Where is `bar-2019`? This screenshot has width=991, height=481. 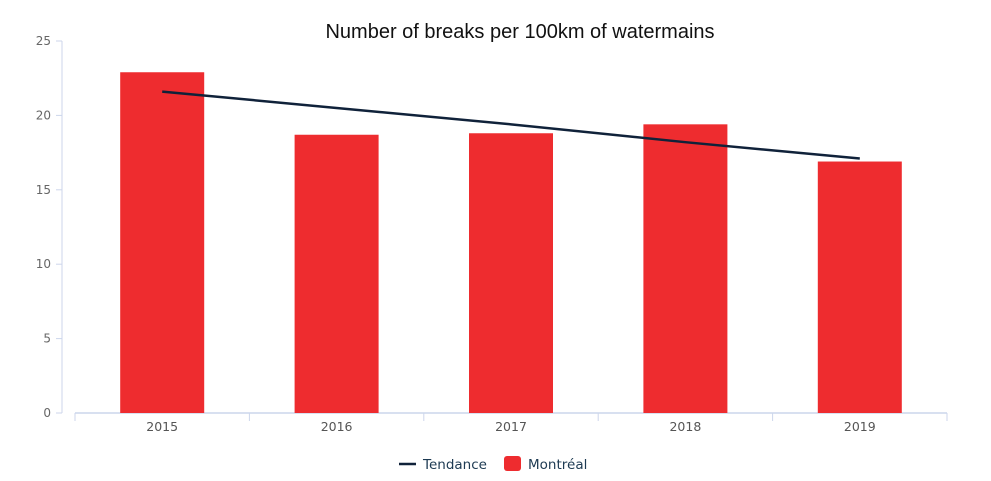
bar-2019 is located at coordinates (859, 287).